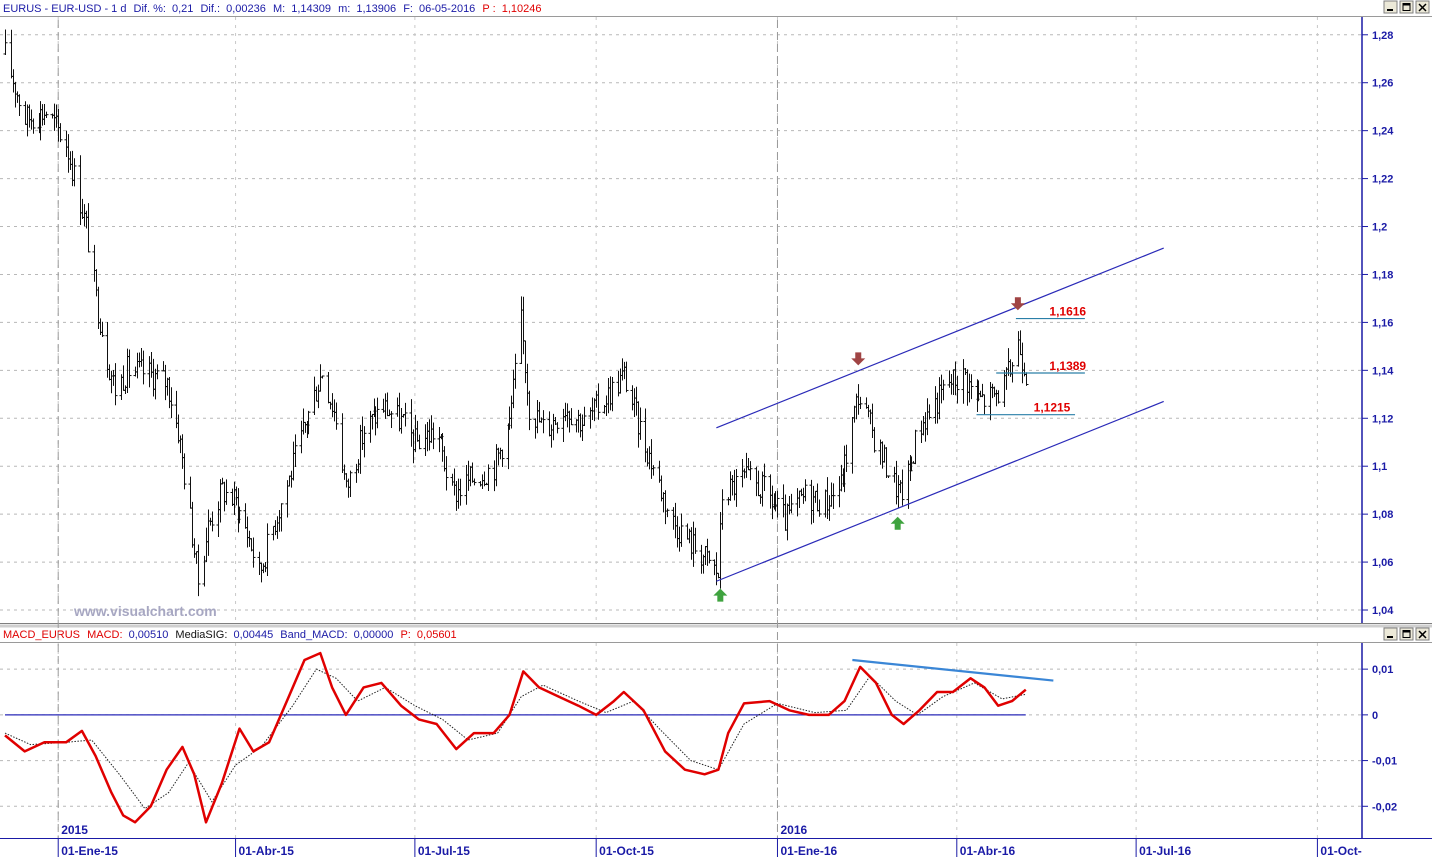  What do you see at coordinates (940, 491) in the screenshot?
I see `channel-lower-line` at bounding box center [940, 491].